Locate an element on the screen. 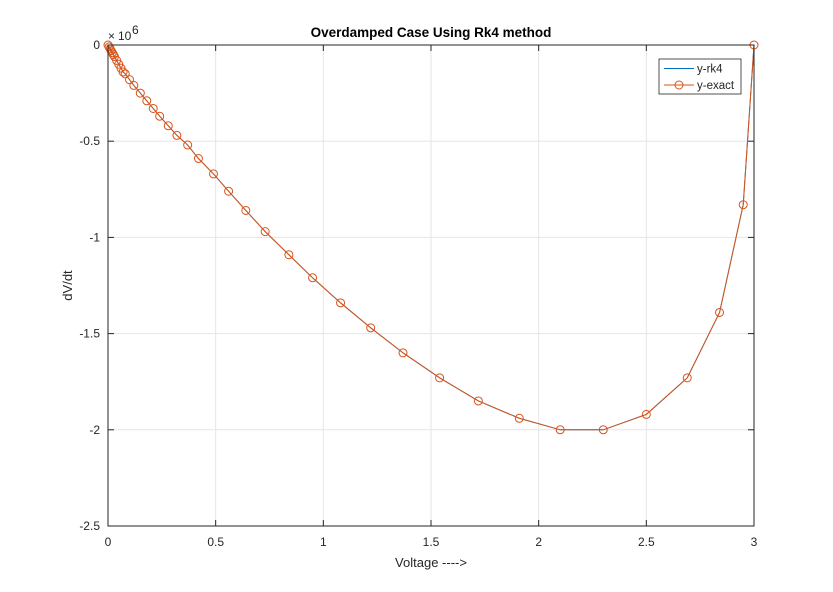 This screenshot has height=592, width=833. legend-label-y-rk4: y-rk4 is located at coordinates (710, 70).